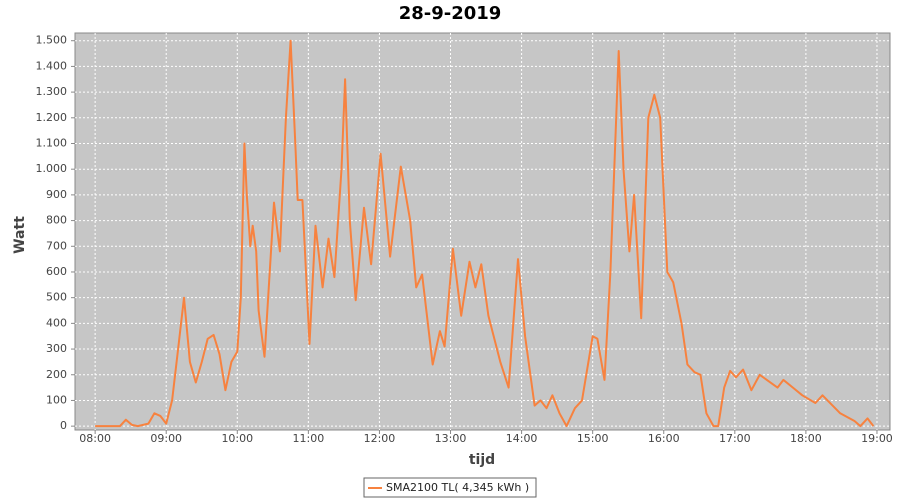 This screenshot has width=900, height=504. What do you see at coordinates (56, 220) in the screenshot?
I see `y-tick-label: 800` at bounding box center [56, 220].